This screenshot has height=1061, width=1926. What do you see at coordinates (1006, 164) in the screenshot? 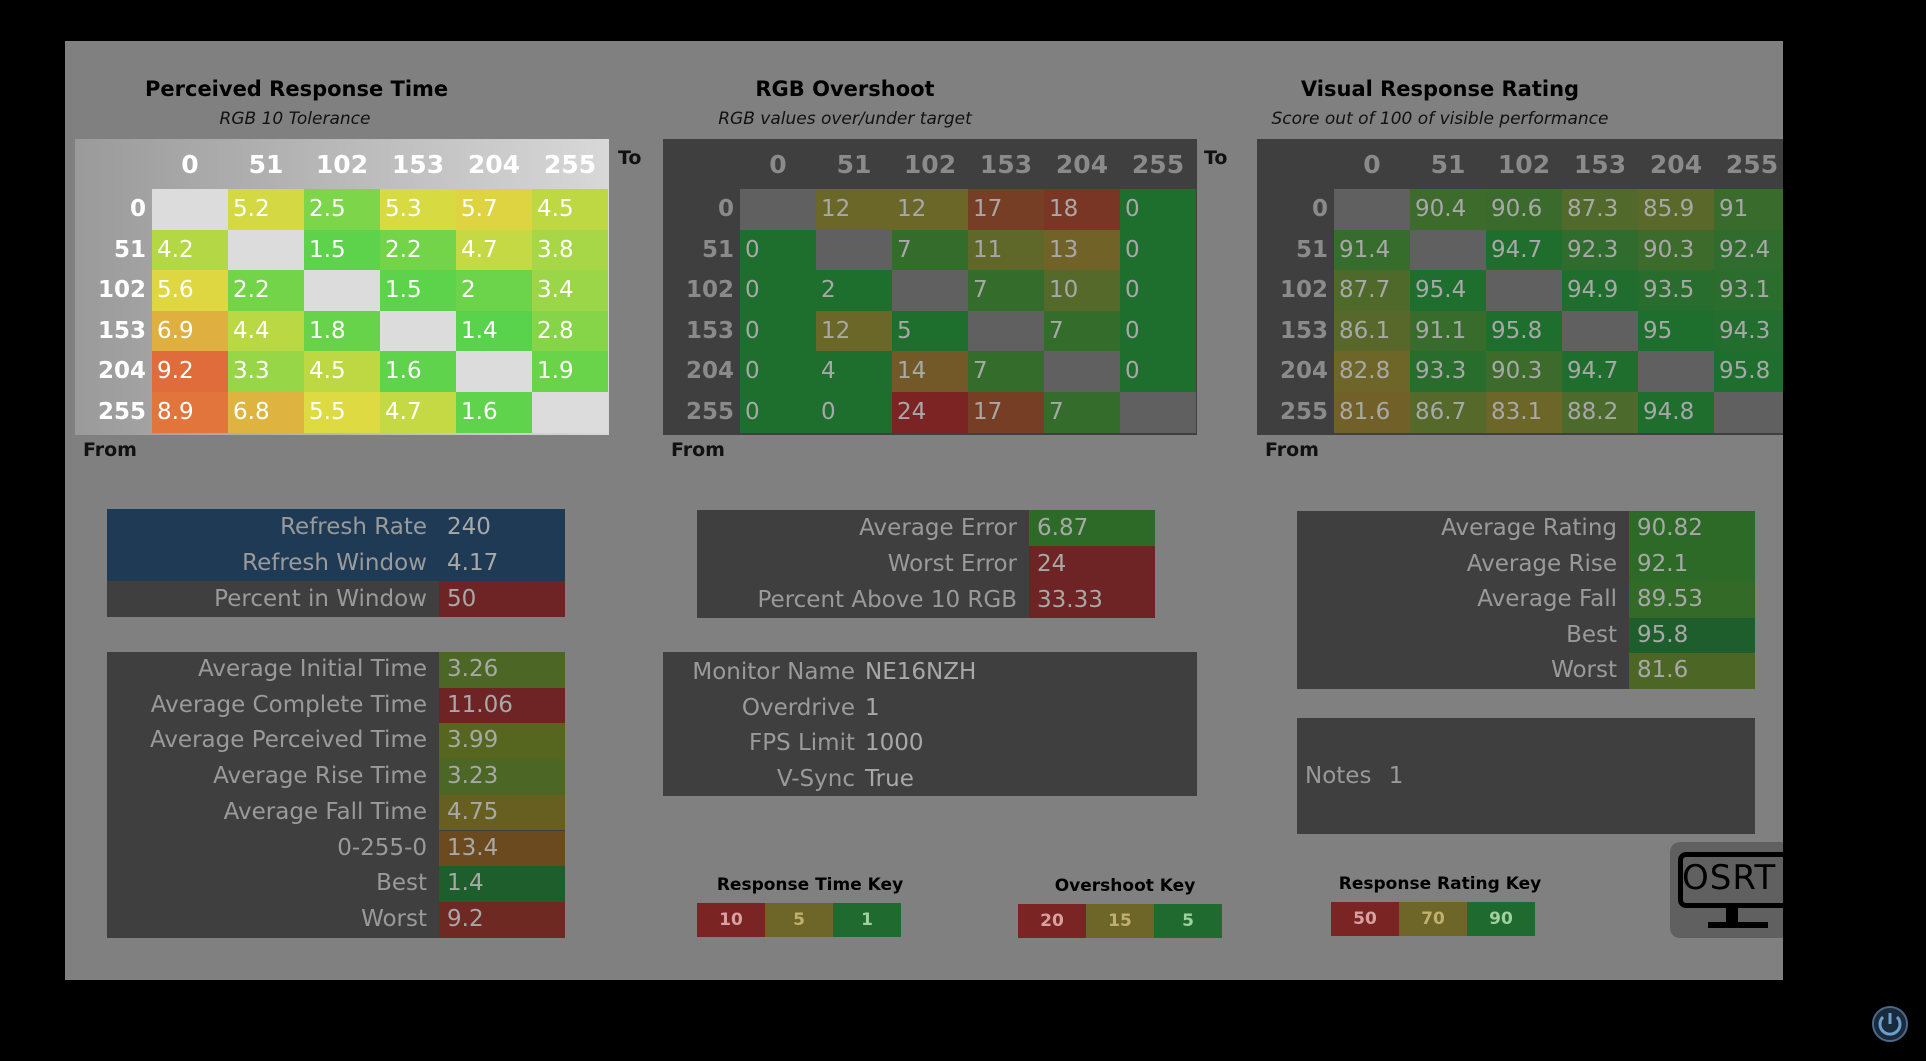
I see `column-header: 153` at bounding box center [1006, 164].